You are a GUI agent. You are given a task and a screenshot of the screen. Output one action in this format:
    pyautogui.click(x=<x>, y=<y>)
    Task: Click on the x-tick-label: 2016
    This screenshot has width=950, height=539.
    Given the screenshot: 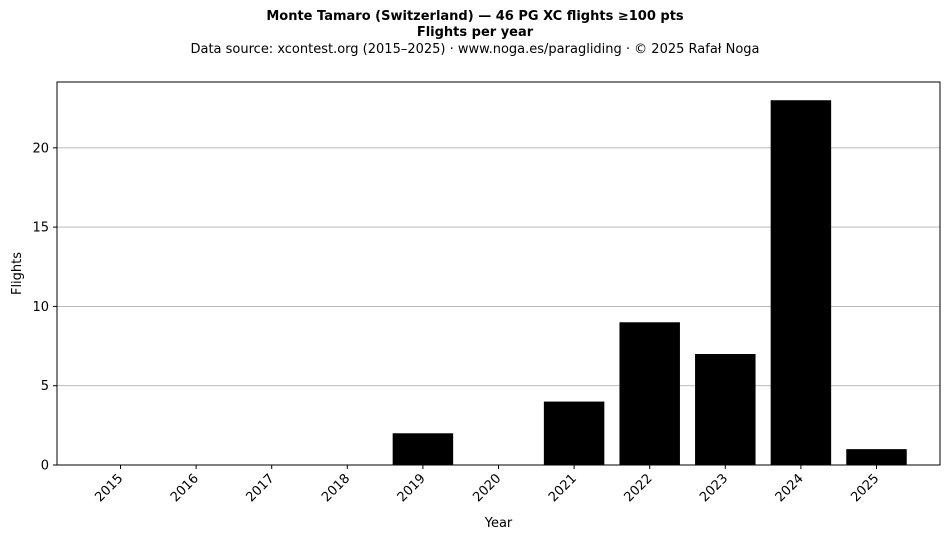 What is the action you would take?
    pyautogui.click(x=185, y=488)
    